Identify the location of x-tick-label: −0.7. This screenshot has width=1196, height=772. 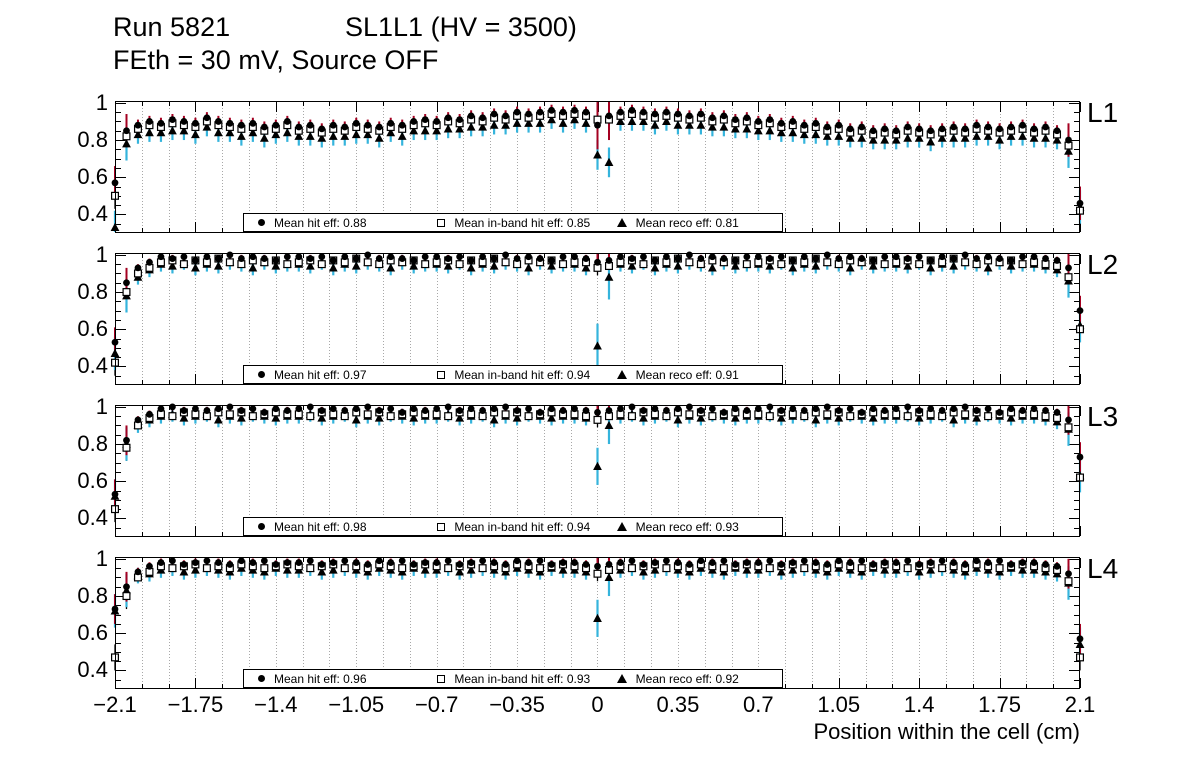
(436, 704).